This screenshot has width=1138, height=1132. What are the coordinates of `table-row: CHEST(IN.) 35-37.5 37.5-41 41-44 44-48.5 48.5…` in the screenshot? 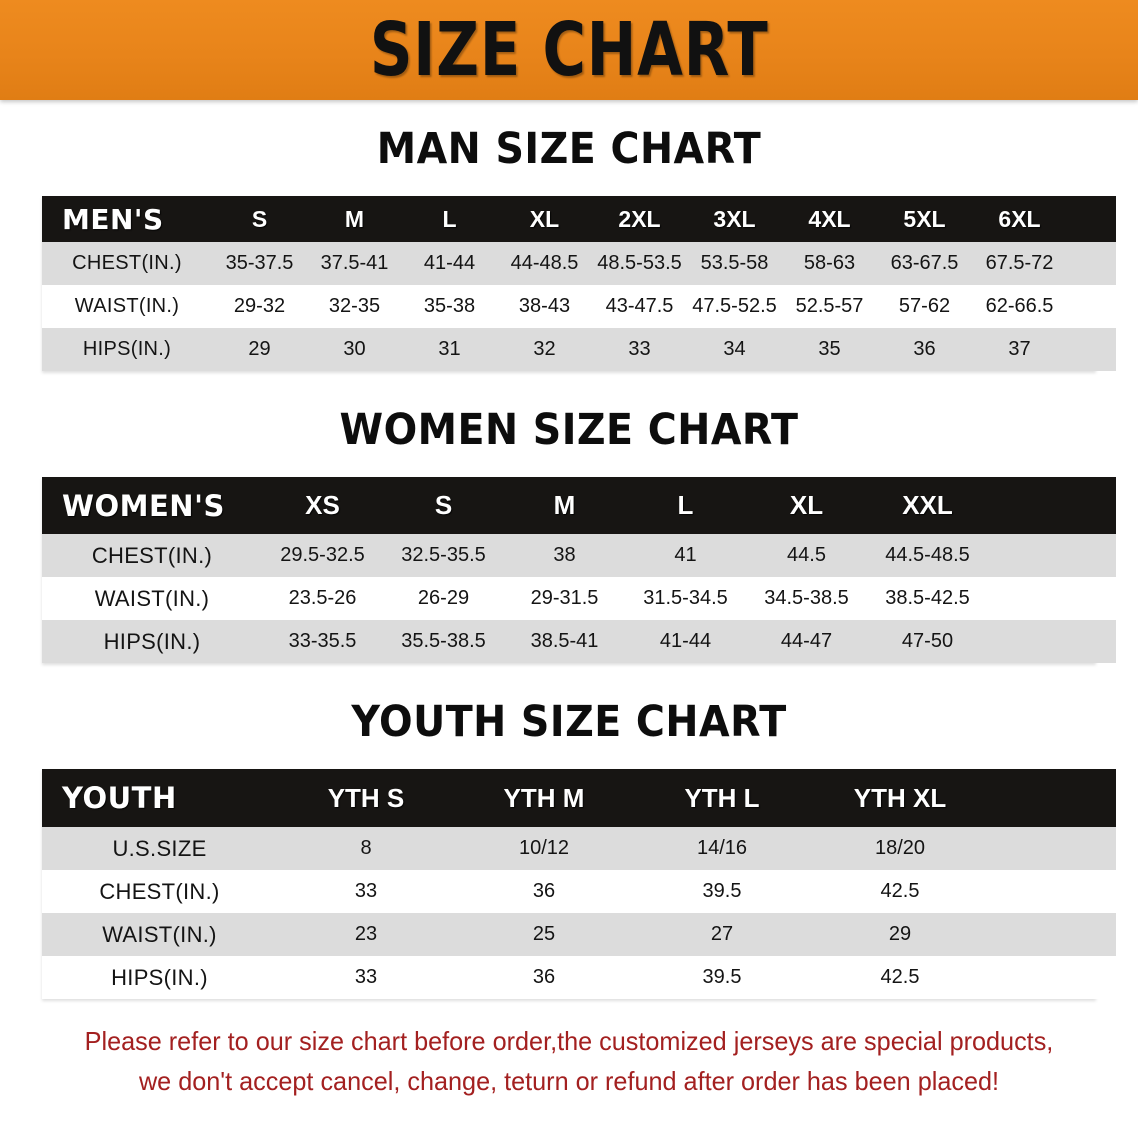 It's located at (579, 263).